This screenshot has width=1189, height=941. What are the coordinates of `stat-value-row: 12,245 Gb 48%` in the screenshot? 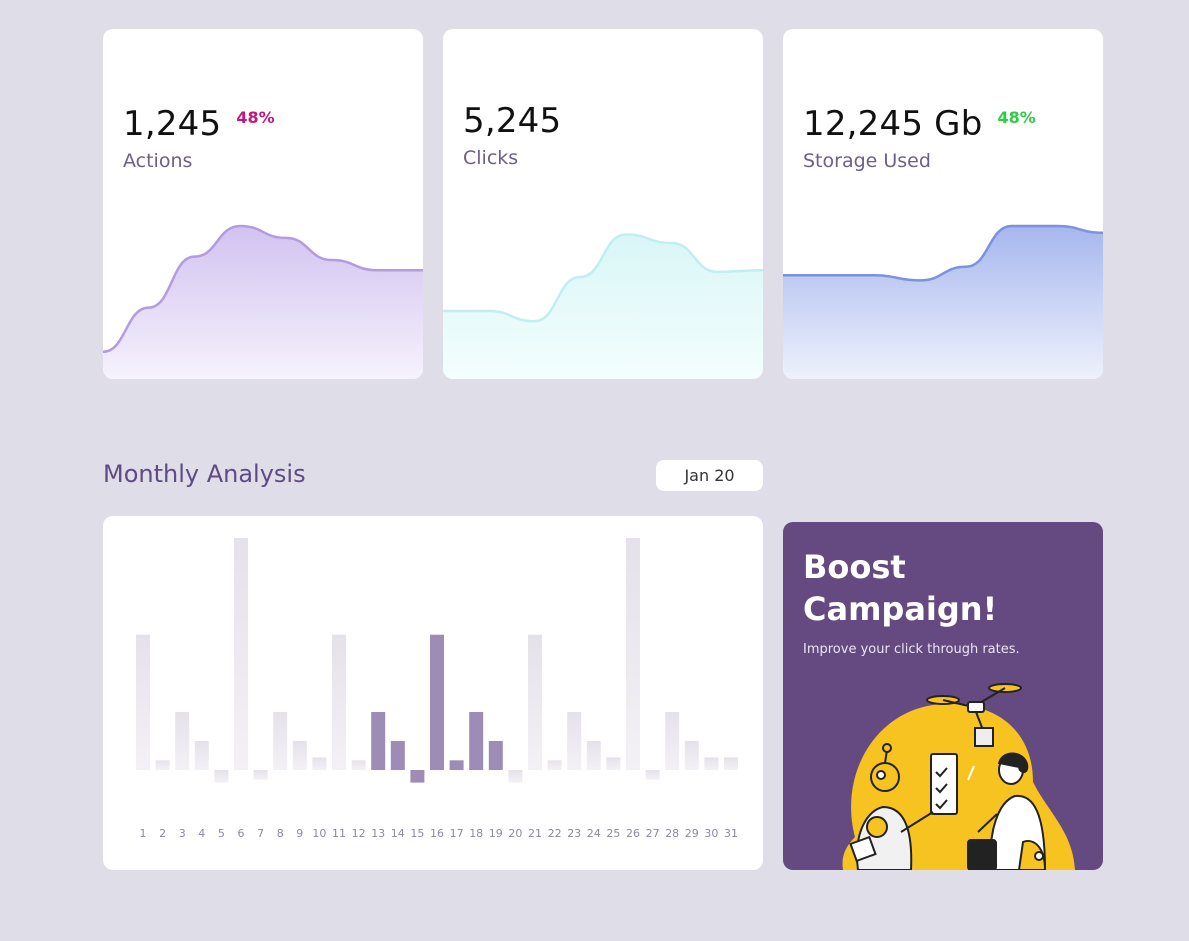 It's located at (919, 124).